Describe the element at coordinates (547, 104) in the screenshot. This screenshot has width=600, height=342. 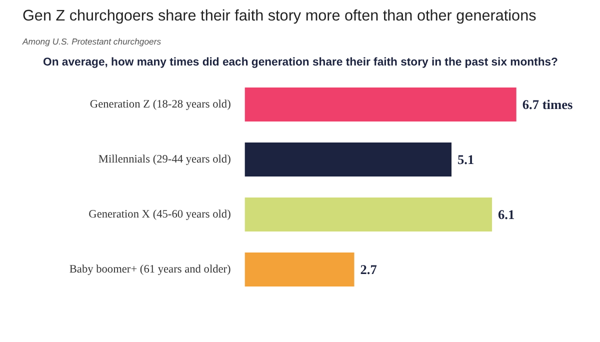
I see `data-label: 6.7 times` at that location.